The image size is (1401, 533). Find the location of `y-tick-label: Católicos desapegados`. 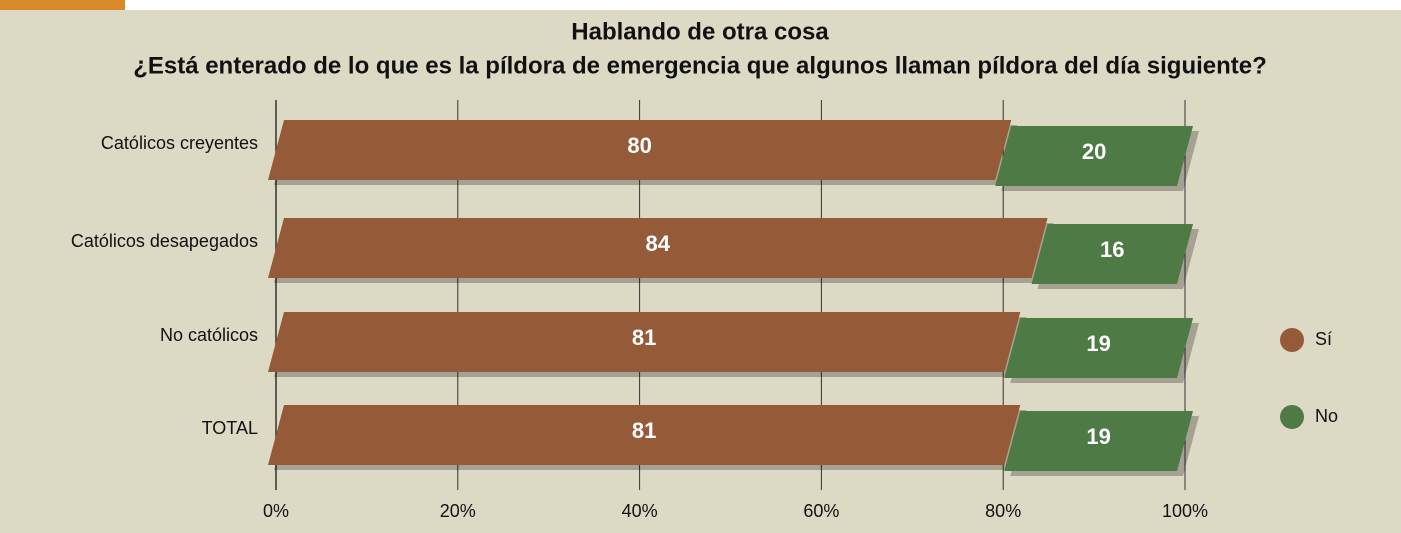

y-tick-label: Católicos desapegados is located at coordinates (164, 241).